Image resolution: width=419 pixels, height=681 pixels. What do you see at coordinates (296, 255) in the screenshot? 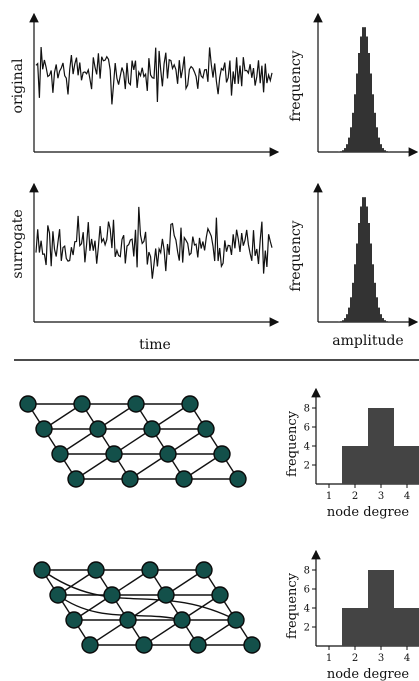
I see `hist-bottom-ylabel: frequency` at bounding box center [296, 255].